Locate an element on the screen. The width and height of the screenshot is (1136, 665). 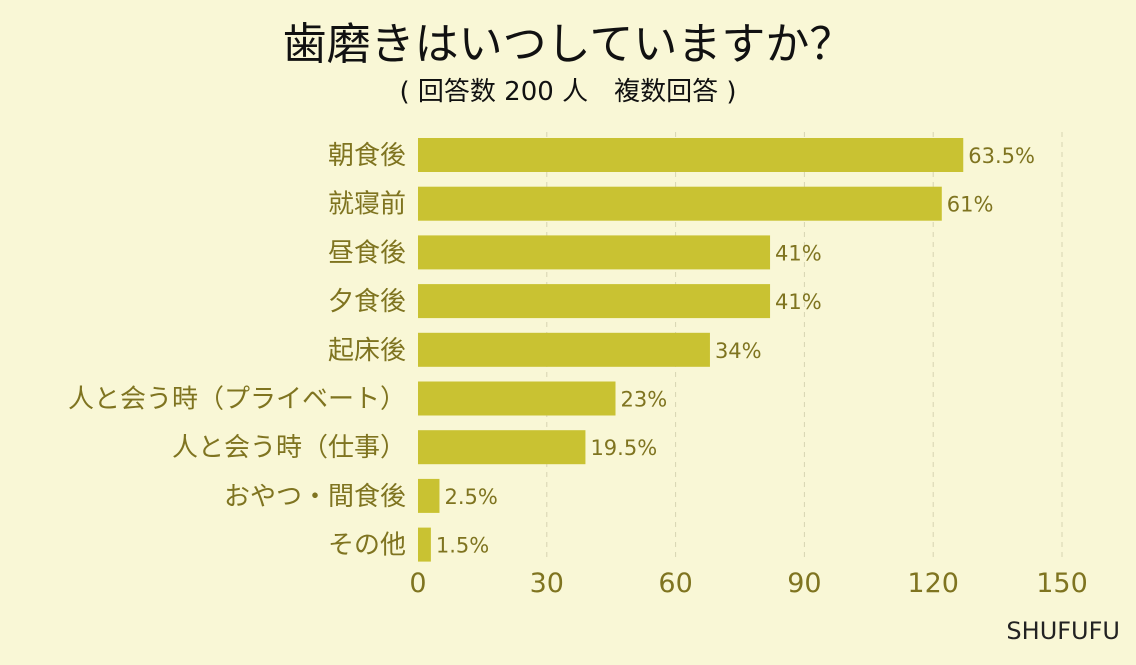
value-label: 19.5% is located at coordinates (623, 448).